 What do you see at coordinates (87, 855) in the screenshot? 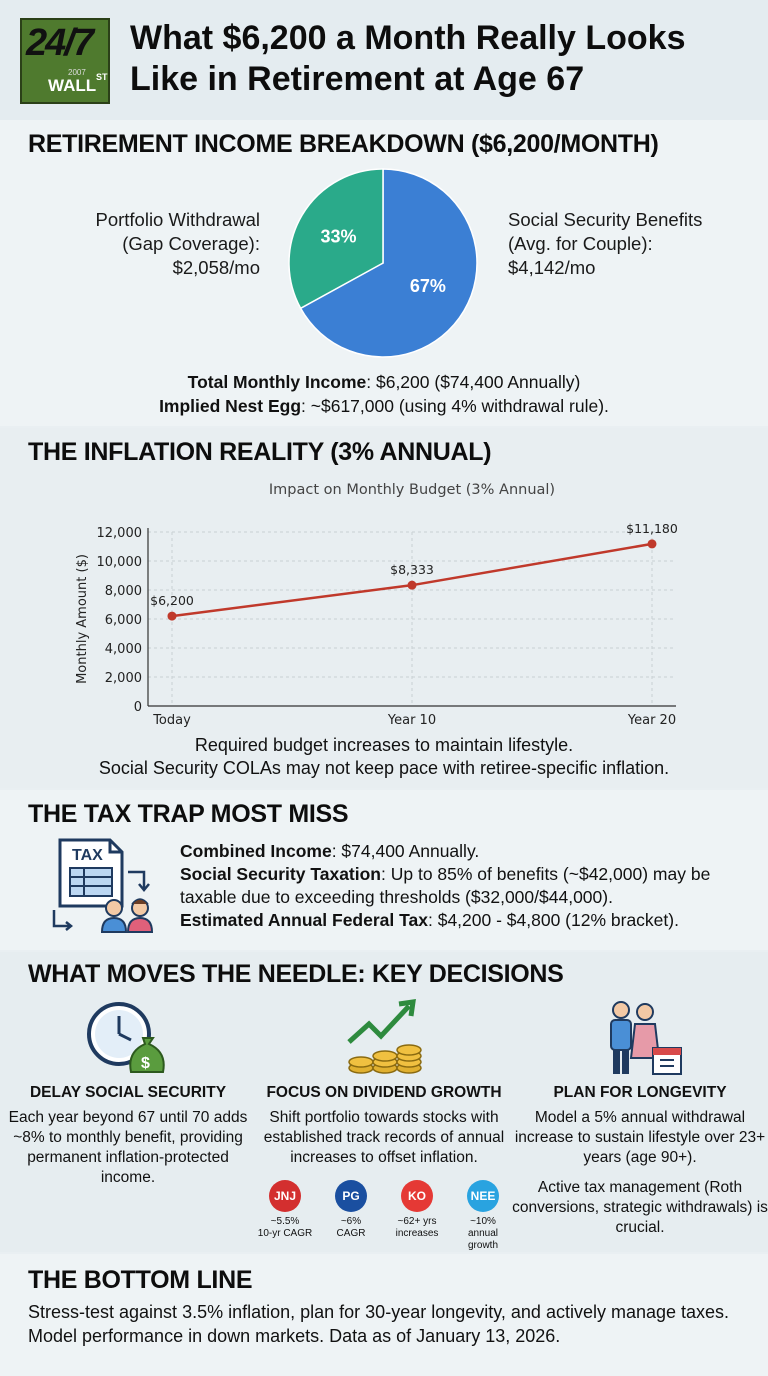
I see `tax-icon-text: TAX` at bounding box center [87, 855].